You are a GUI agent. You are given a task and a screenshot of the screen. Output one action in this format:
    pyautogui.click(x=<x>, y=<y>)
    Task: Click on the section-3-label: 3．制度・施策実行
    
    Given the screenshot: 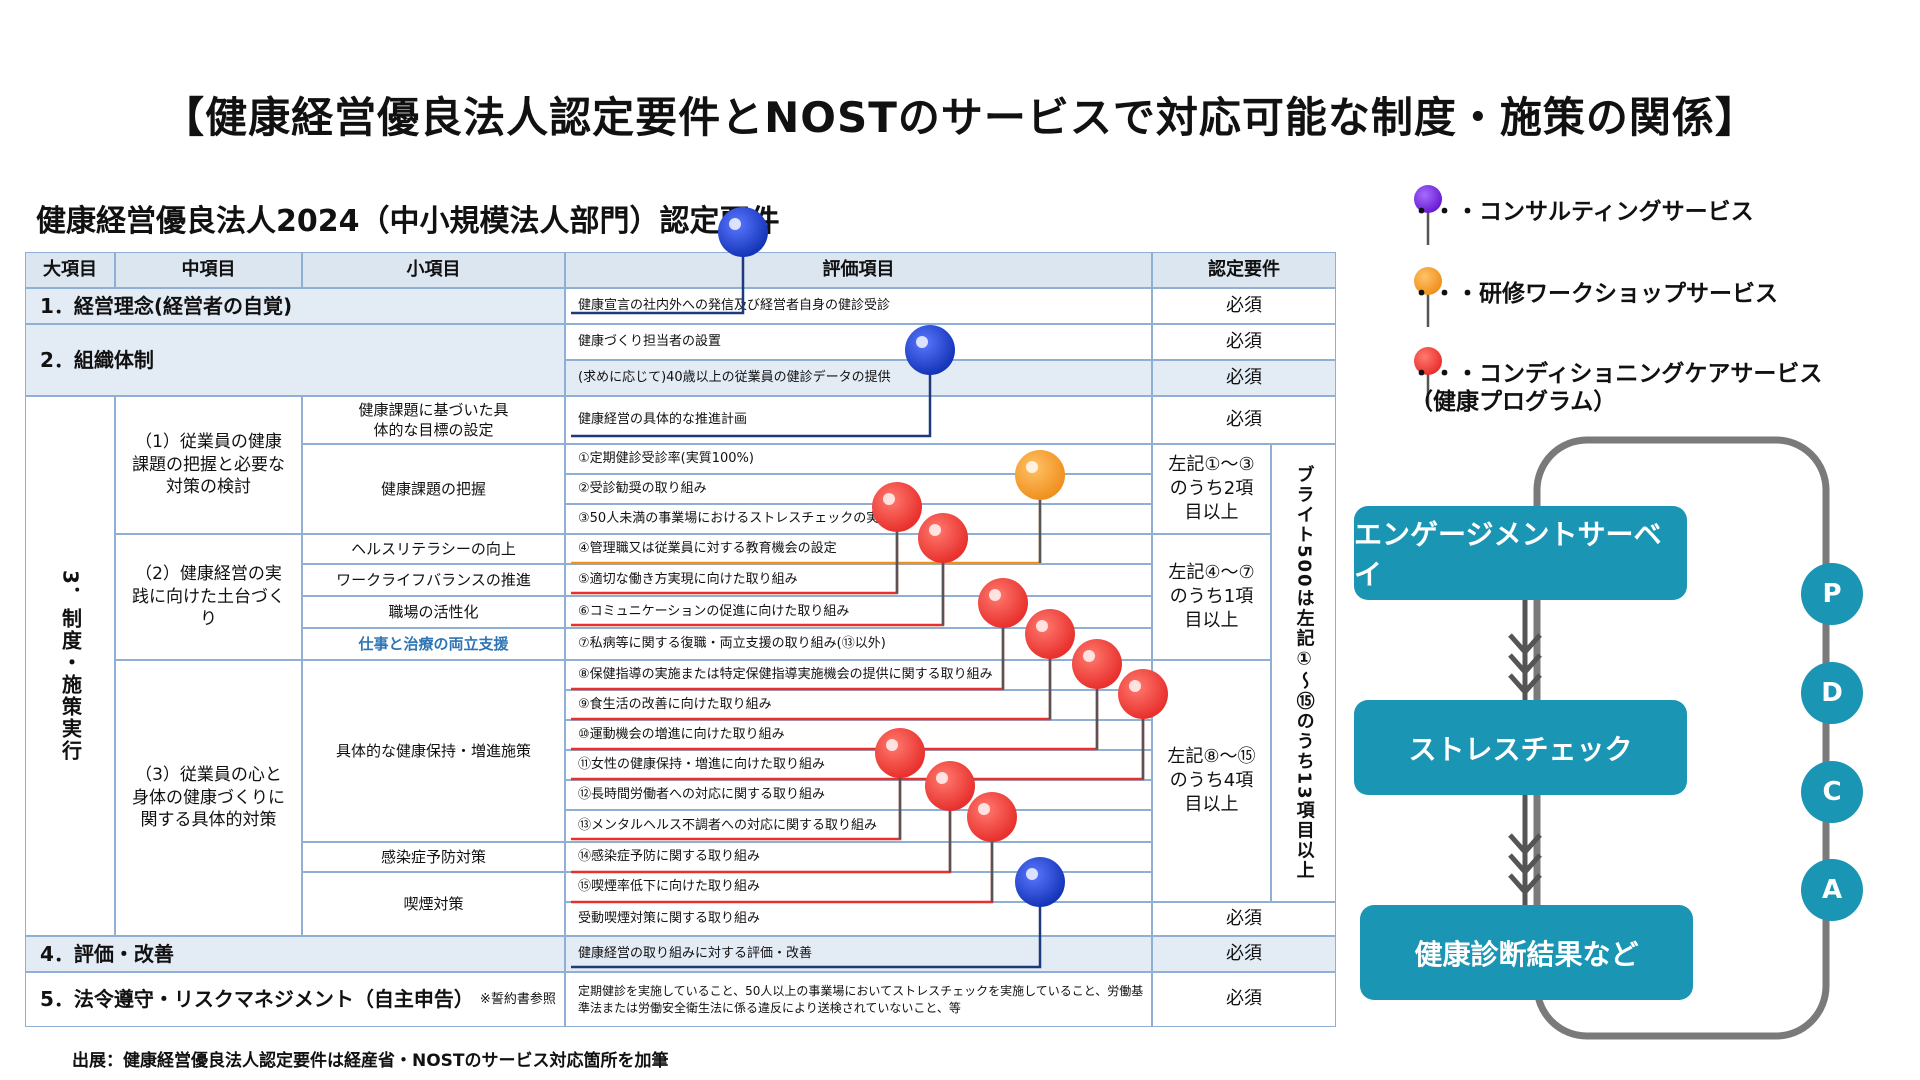 What is the action you would take?
    pyautogui.click(x=70, y=666)
    